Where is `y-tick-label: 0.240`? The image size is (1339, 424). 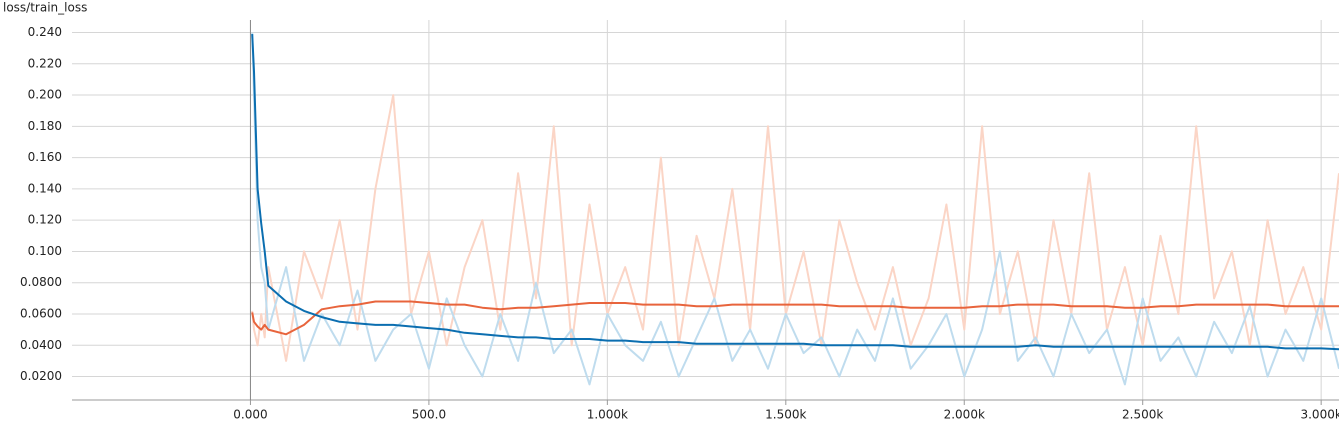
y-tick-label: 0.240 is located at coordinates (45, 32).